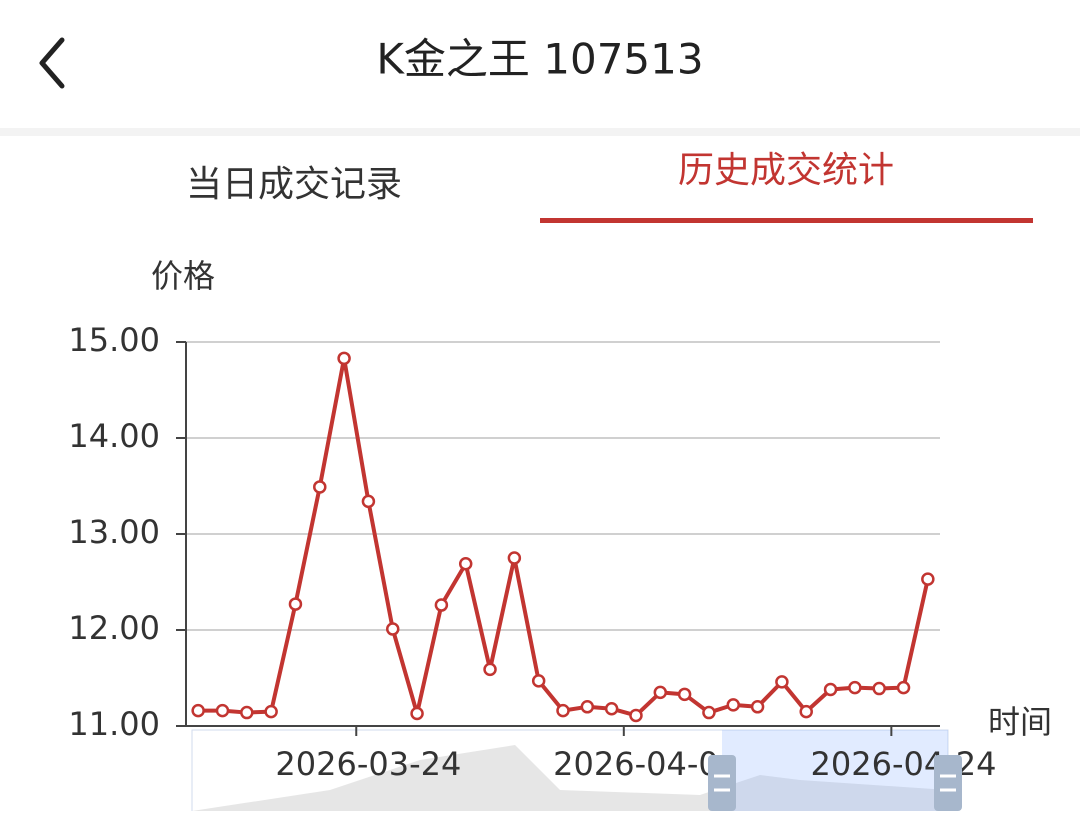 Image resolution: width=1080 pixels, height=815 pixels. Describe the element at coordinates (114, 340) in the screenshot. I see `y-tick-label: 15.00` at that location.